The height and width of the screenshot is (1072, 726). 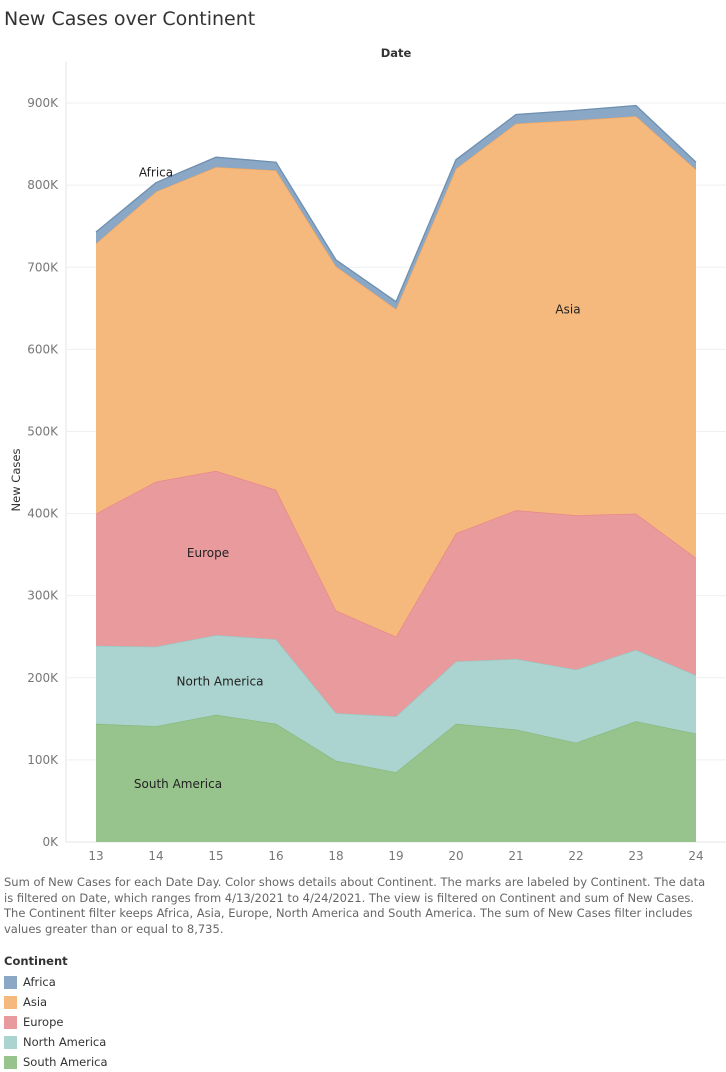 What do you see at coordinates (43, 514) in the screenshot?
I see `y-tick-label: 400K` at bounding box center [43, 514].